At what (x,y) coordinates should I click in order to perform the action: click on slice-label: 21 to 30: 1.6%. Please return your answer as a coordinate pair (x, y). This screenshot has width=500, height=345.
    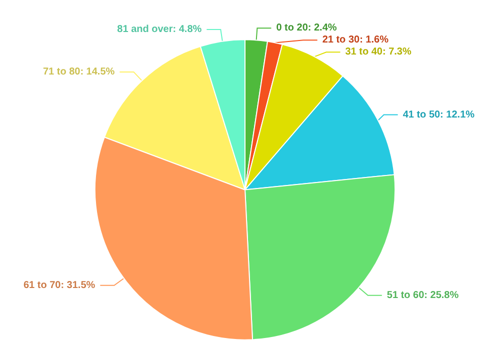
    Looking at the image, I should click on (355, 40).